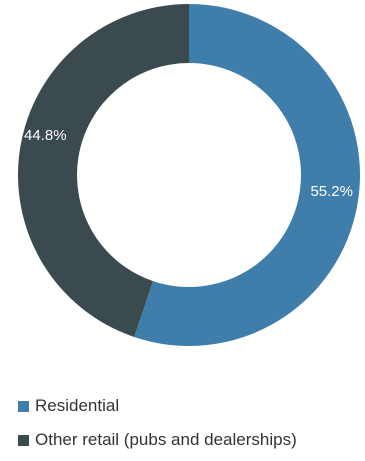  I want to click on legend-item-other-retail: Other retail (pubs and dealerships), so click(157, 440).